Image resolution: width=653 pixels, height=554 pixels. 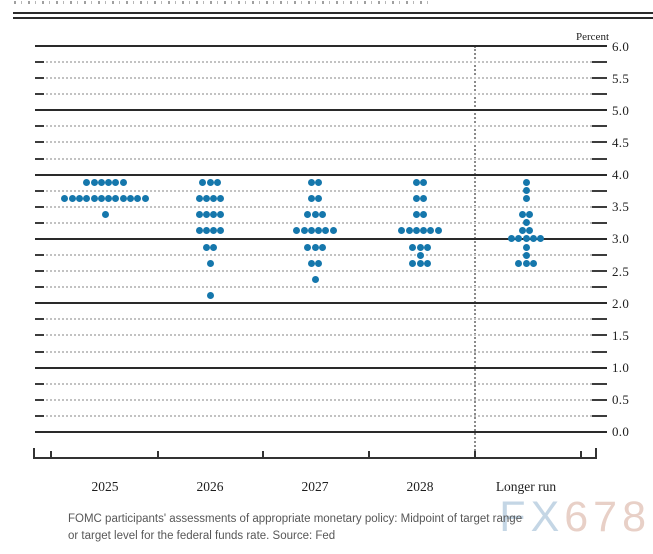 I want to click on projection-dot-2027-3.875, so click(x=319, y=183).